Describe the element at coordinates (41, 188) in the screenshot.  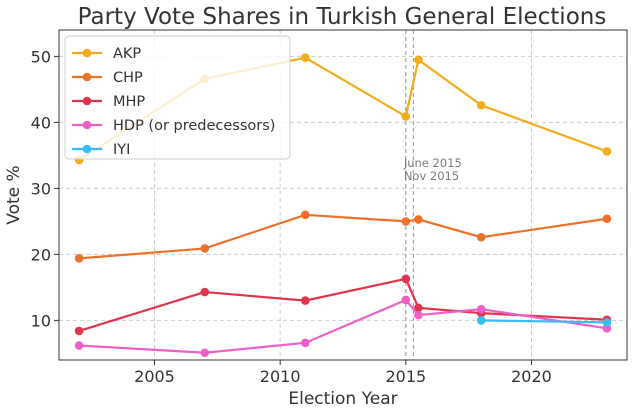
I see `y-tick-label: 30` at that location.